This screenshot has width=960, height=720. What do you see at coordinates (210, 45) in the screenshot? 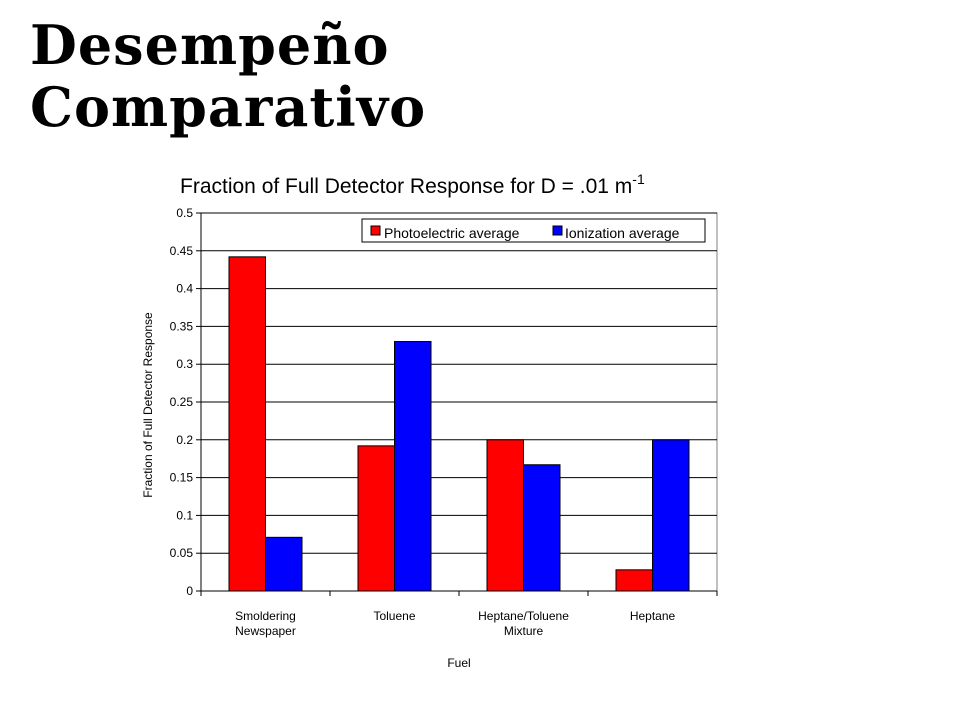
I see `slide-title-line-1: Desempeño` at bounding box center [210, 45].